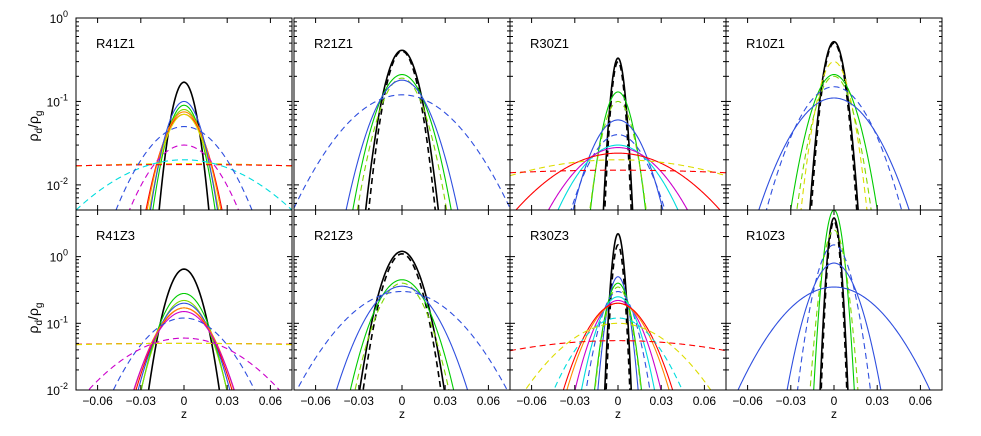  Describe the element at coordinates (765, 235) in the screenshot. I see `panel-label: R10Z3` at that location.